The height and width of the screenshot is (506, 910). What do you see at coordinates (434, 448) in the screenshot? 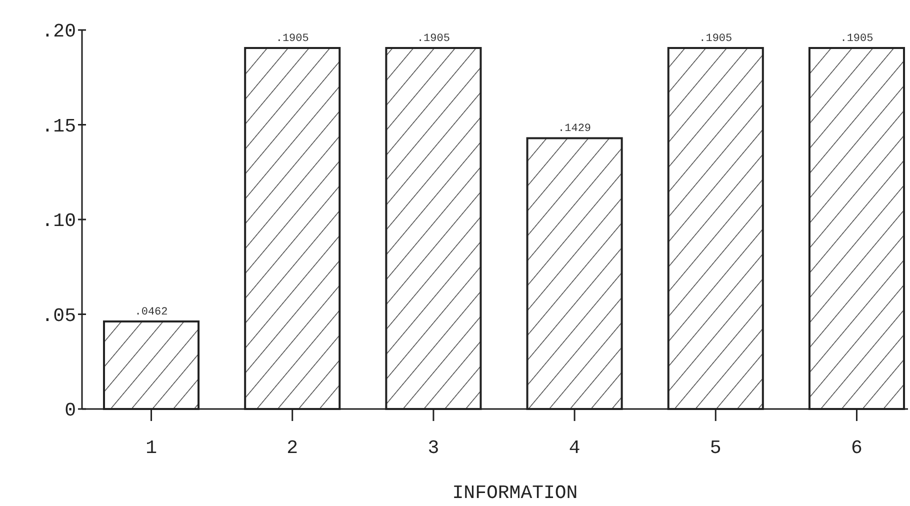
I see `x-tick-label: 3` at bounding box center [434, 448].